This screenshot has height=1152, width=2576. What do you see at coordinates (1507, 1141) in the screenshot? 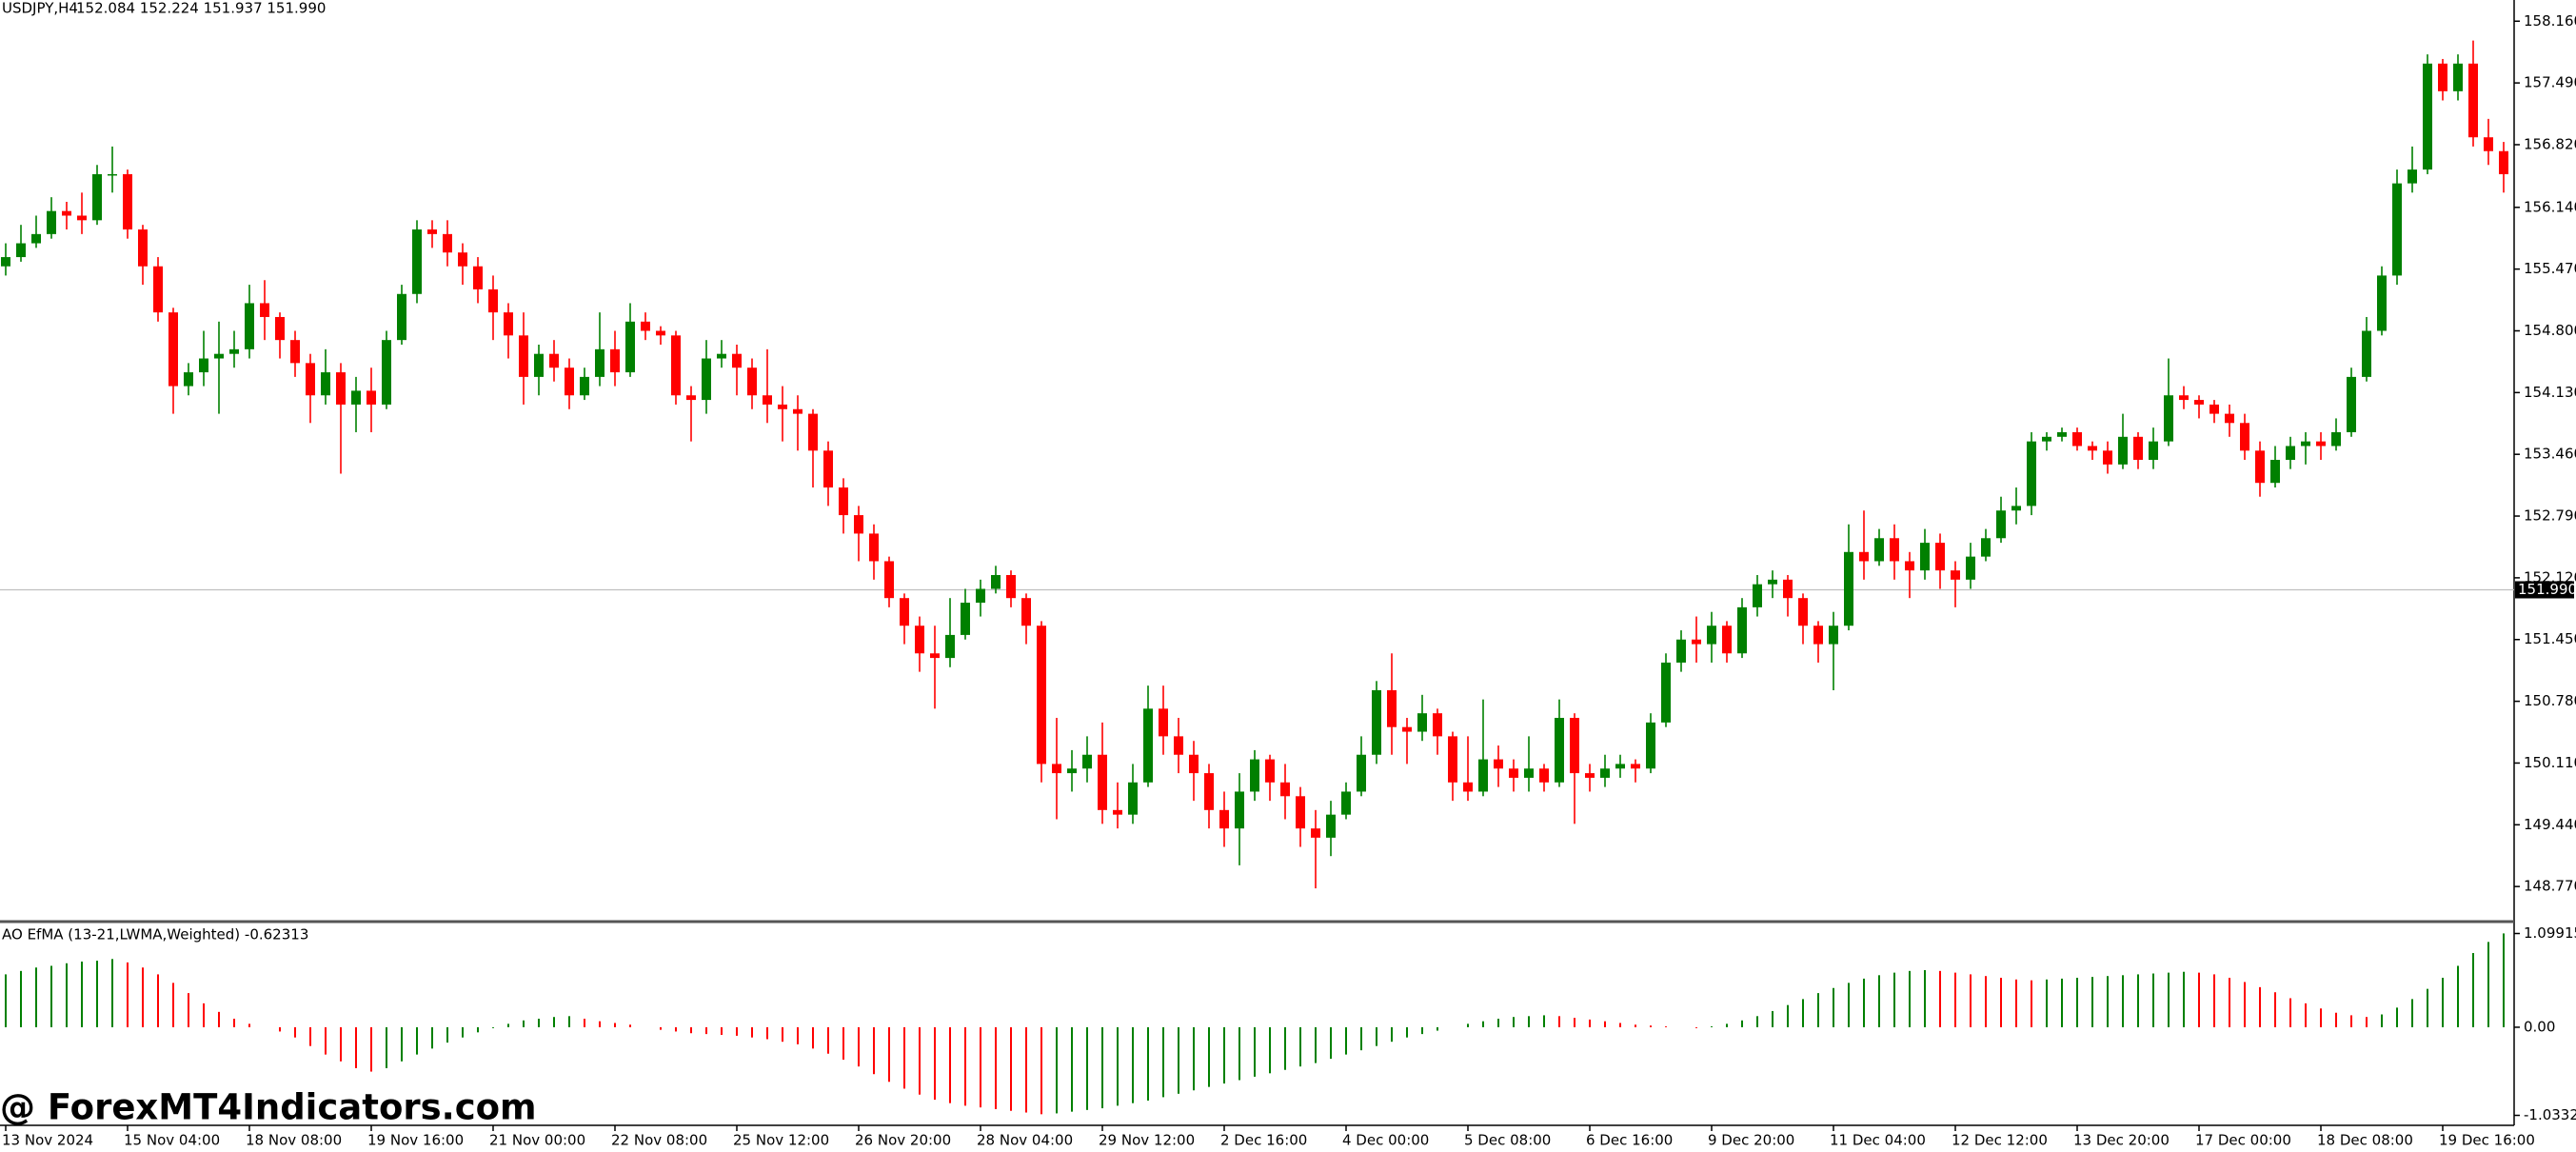
I see `time-label: 5 Dec 08:00` at bounding box center [1507, 1141].